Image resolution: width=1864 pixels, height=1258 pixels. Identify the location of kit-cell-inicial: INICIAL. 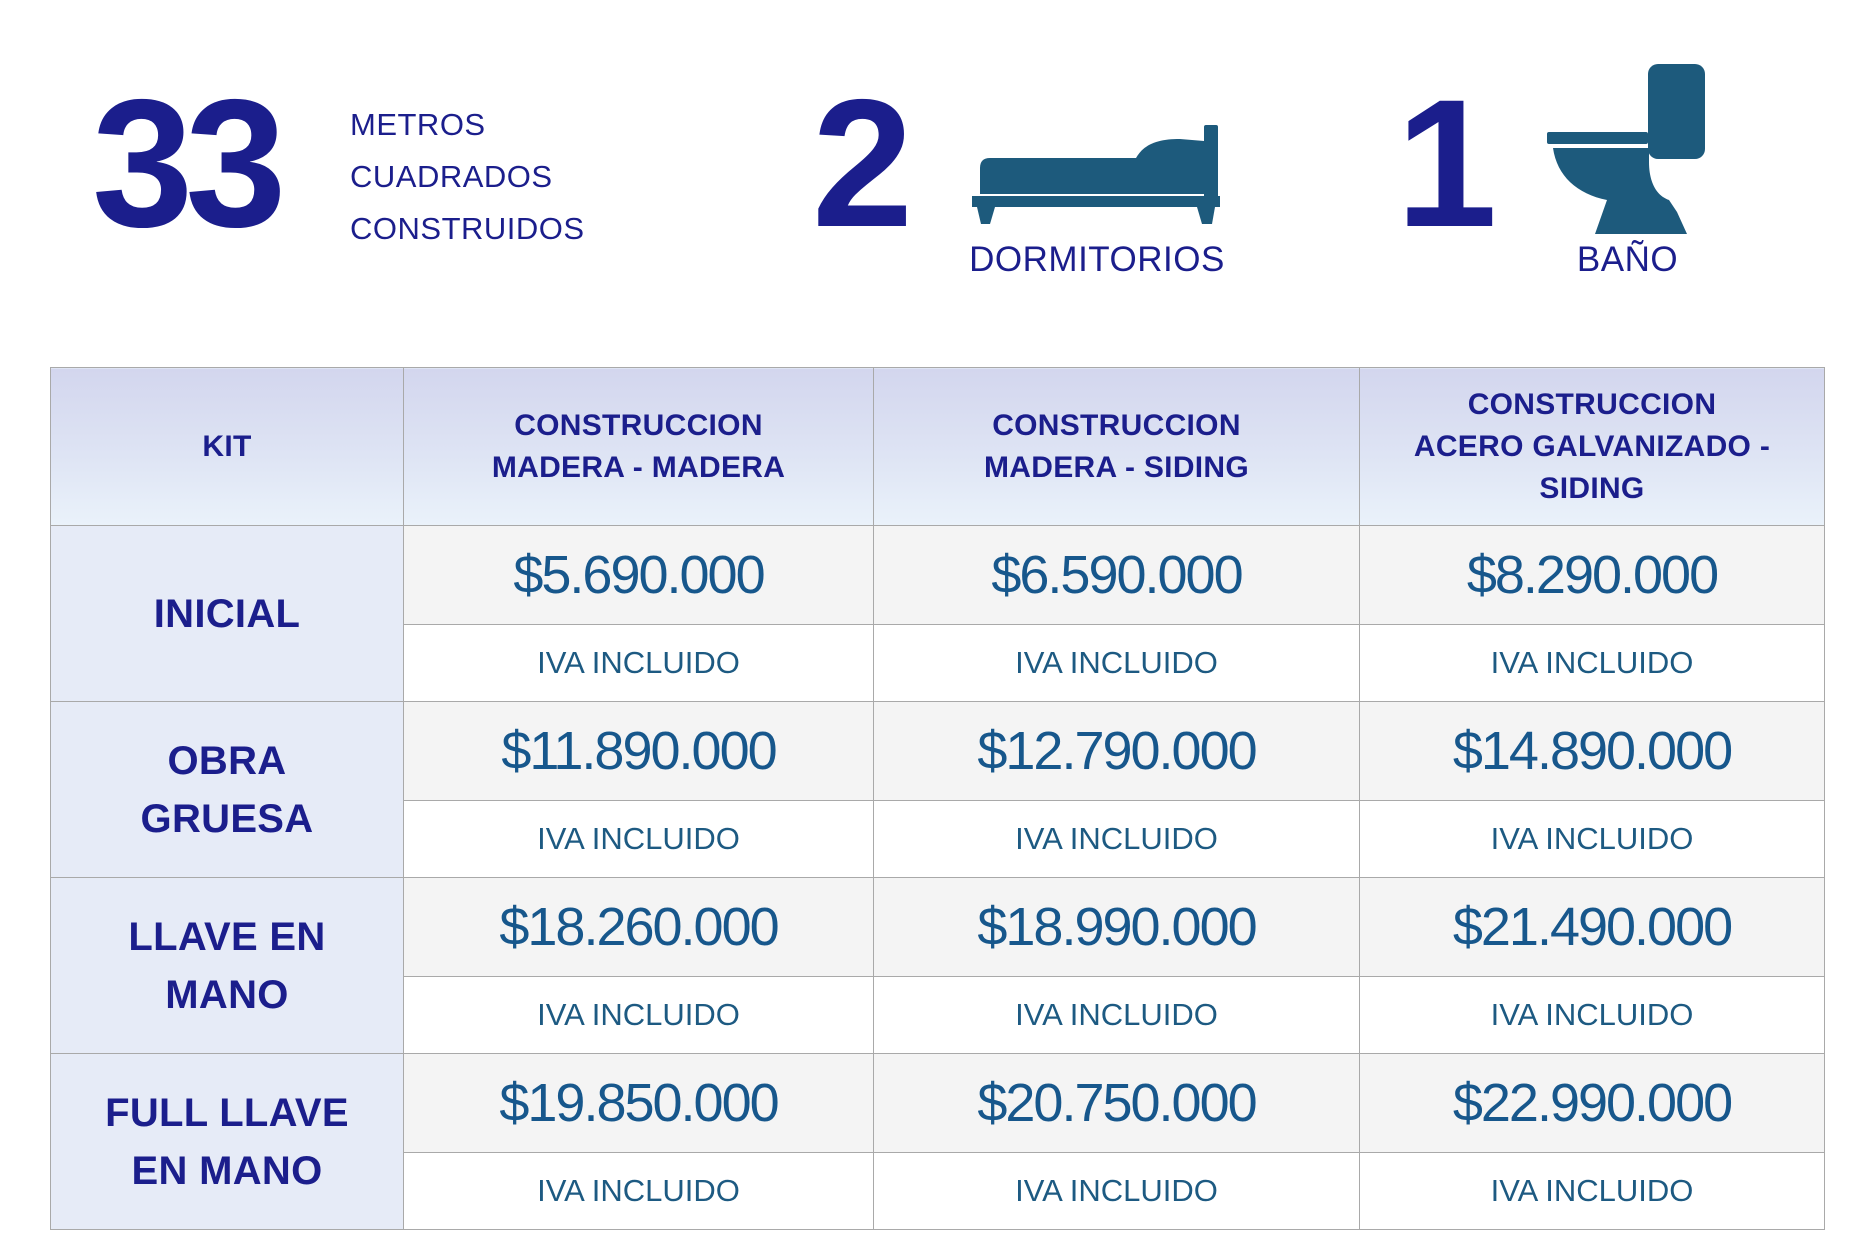
(227, 613).